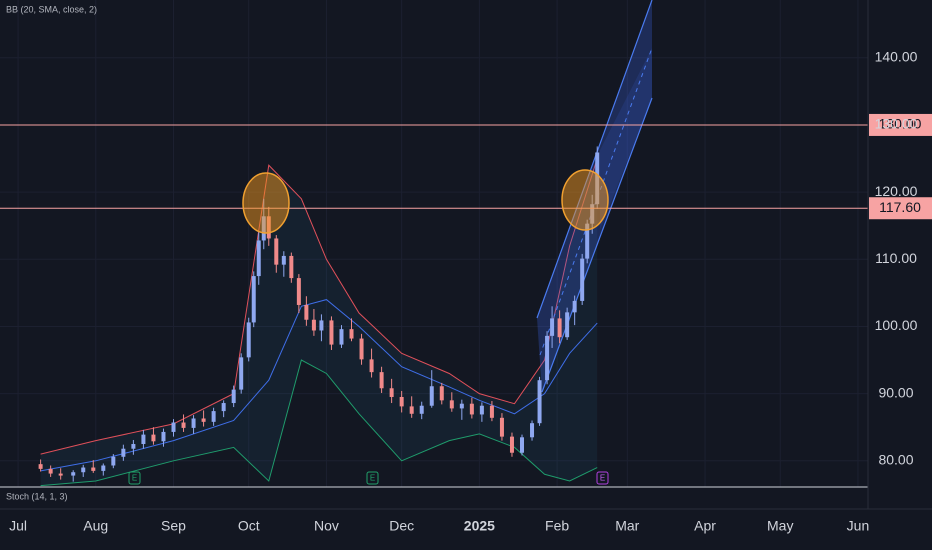 The image size is (932, 550). I want to click on earnings-markers: E E E, so click(368, 478).